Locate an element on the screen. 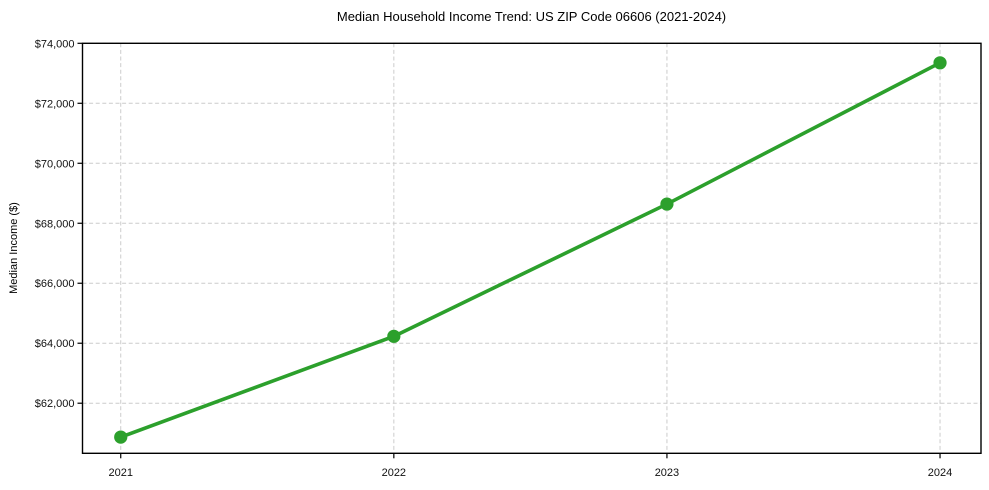  x-tick-label: 2022 is located at coordinates (394, 473).